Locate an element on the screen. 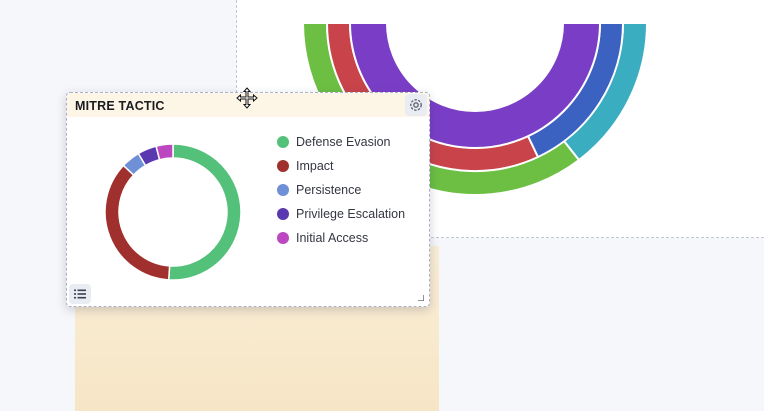 The width and height of the screenshot is (764, 411). move-icon is located at coordinates (247, 98).